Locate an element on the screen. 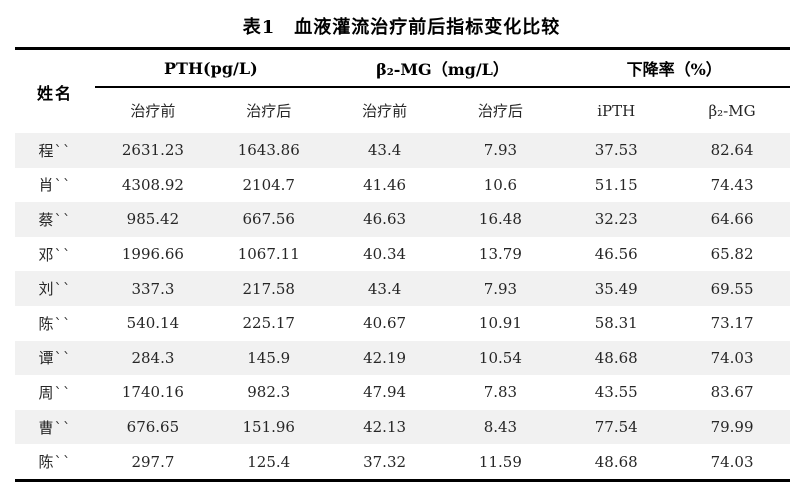 This screenshot has width=803, height=504. sub-header-b2mg-before: 治疗前 is located at coordinates (385, 111).